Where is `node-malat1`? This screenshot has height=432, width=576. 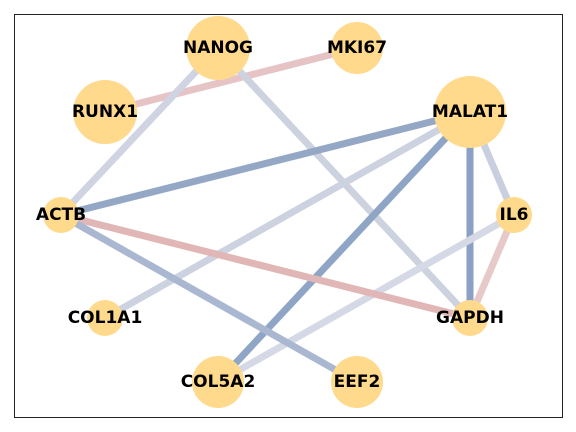
node-malat1 is located at coordinates (470, 112).